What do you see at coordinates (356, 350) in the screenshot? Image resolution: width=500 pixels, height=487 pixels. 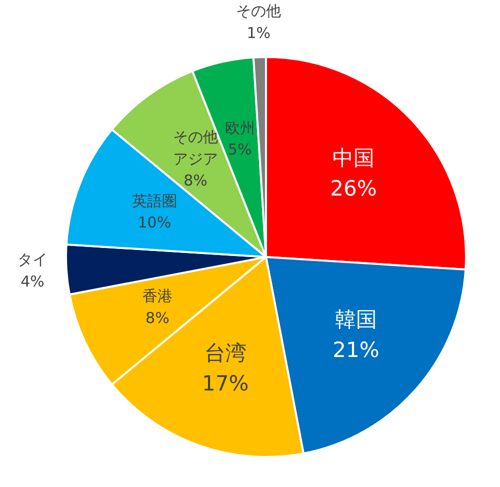 I see `data-label: 21%` at bounding box center [356, 350].